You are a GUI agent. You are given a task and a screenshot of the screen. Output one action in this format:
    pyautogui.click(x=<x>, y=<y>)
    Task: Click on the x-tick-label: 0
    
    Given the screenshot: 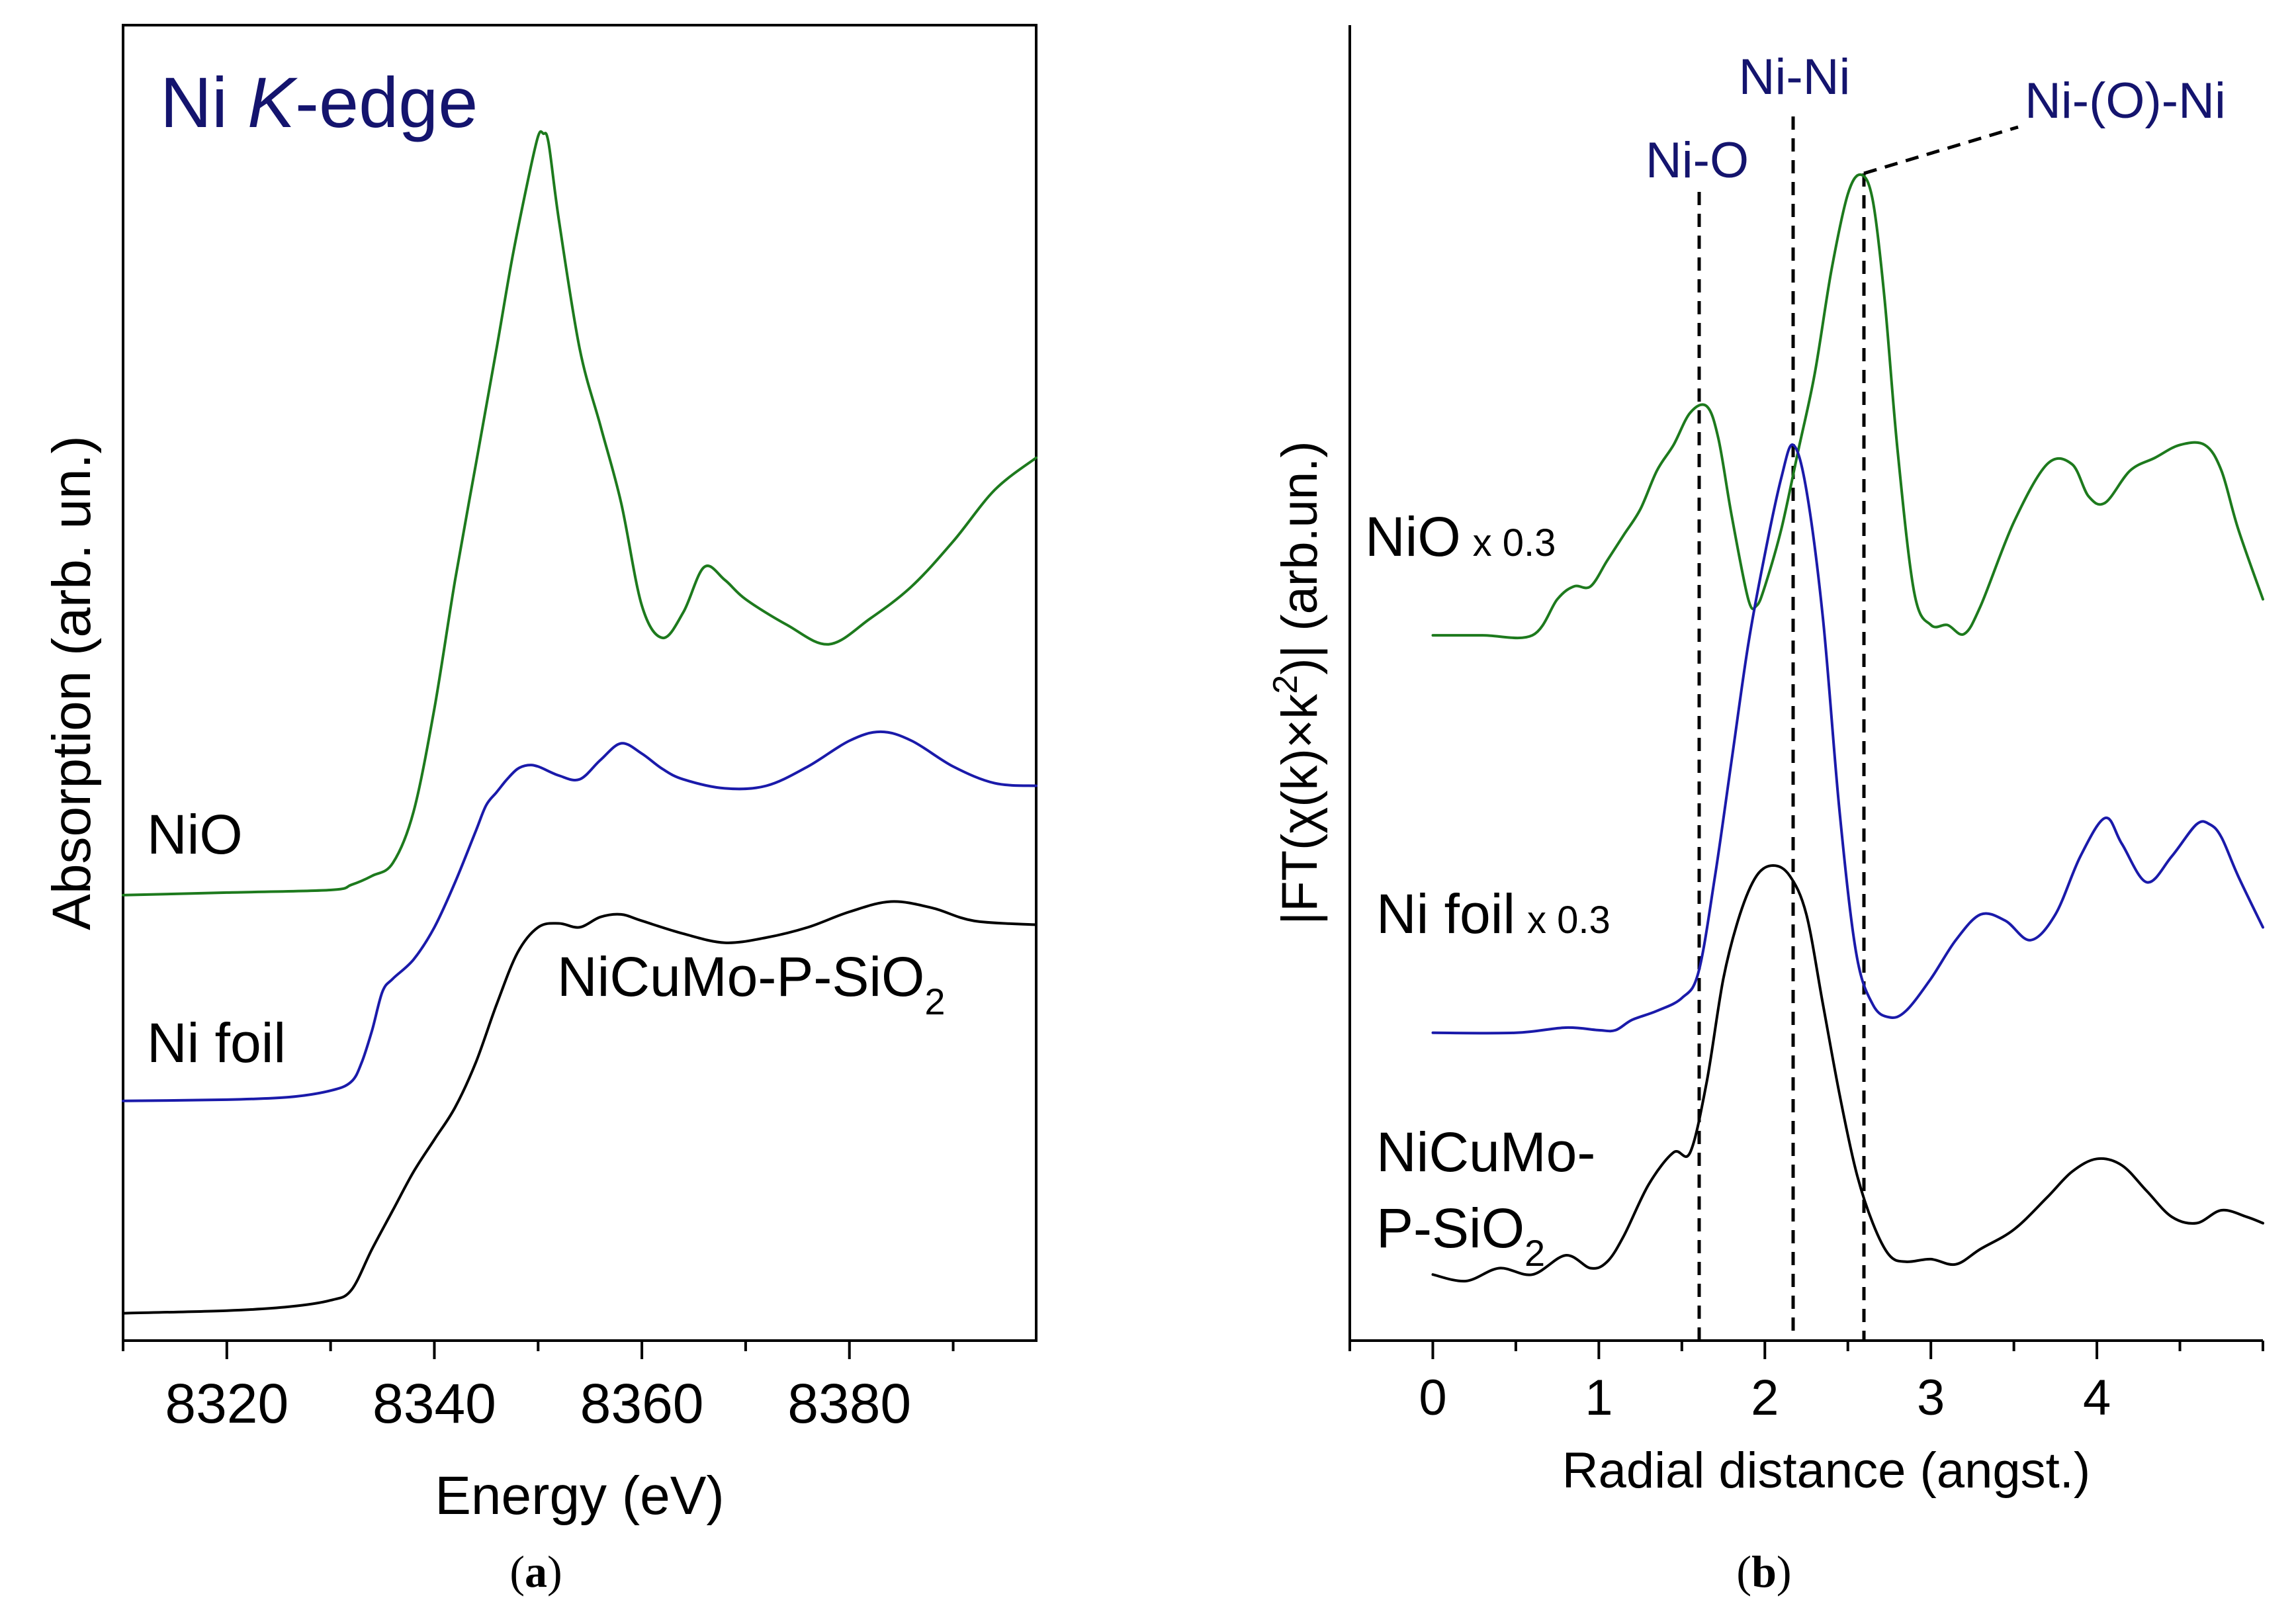 What is the action you would take?
    pyautogui.click(x=1432, y=1398)
    